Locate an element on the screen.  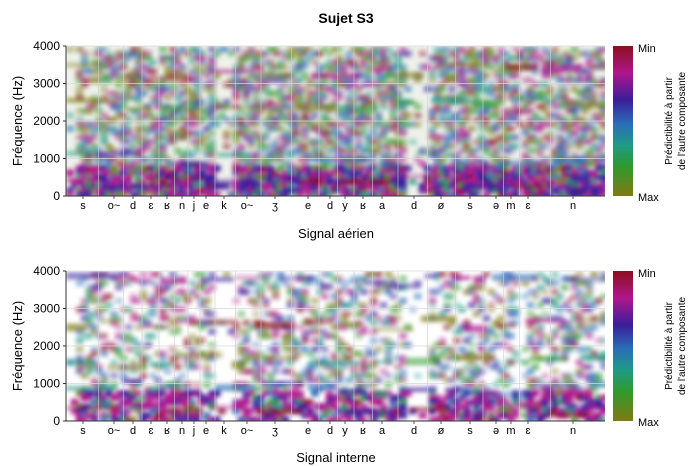
figure-title: Sujet S3 is located at coordinates (345, 18).